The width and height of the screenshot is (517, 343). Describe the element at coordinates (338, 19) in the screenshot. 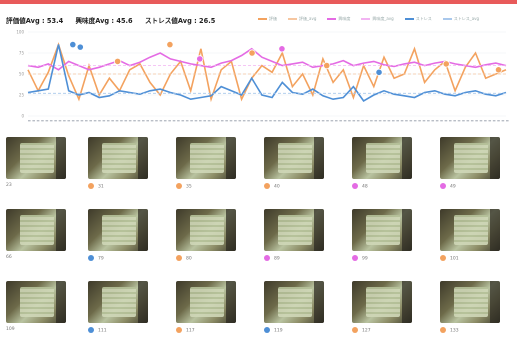

I see `legend-item: 興味度` at that location.